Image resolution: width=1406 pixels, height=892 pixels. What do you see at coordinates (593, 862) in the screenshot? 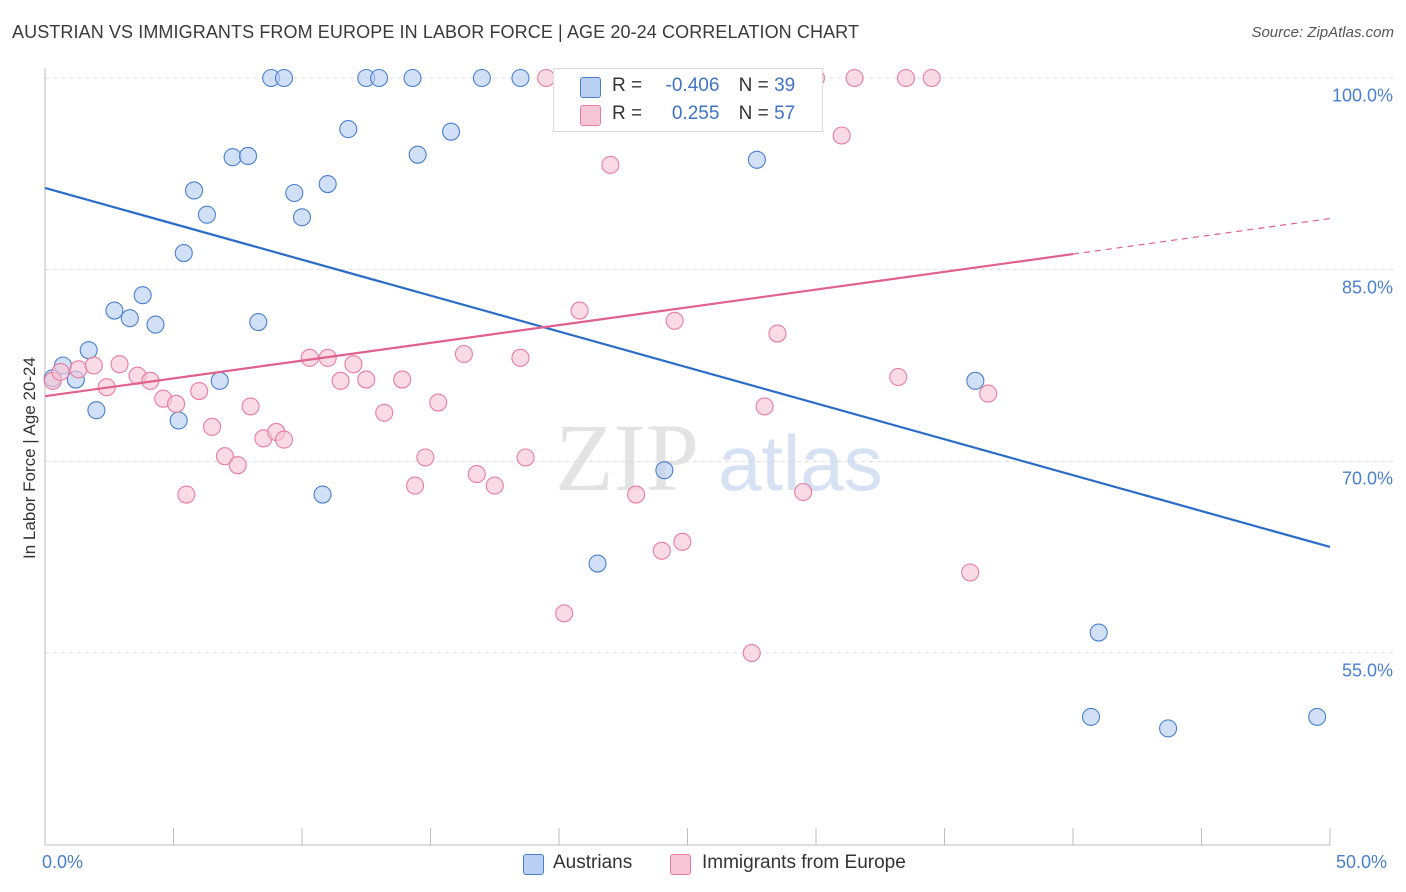
I see `legend-label-austrians: Austrians` at bounding box center [593, 862].